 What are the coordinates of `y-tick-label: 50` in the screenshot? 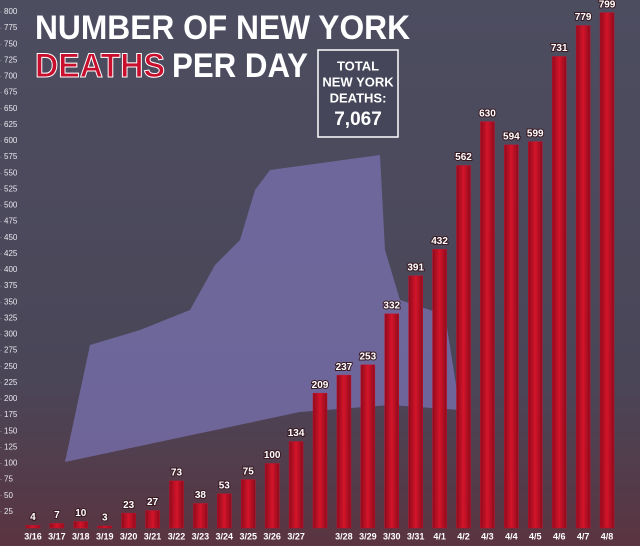 It's located at (8, 495).